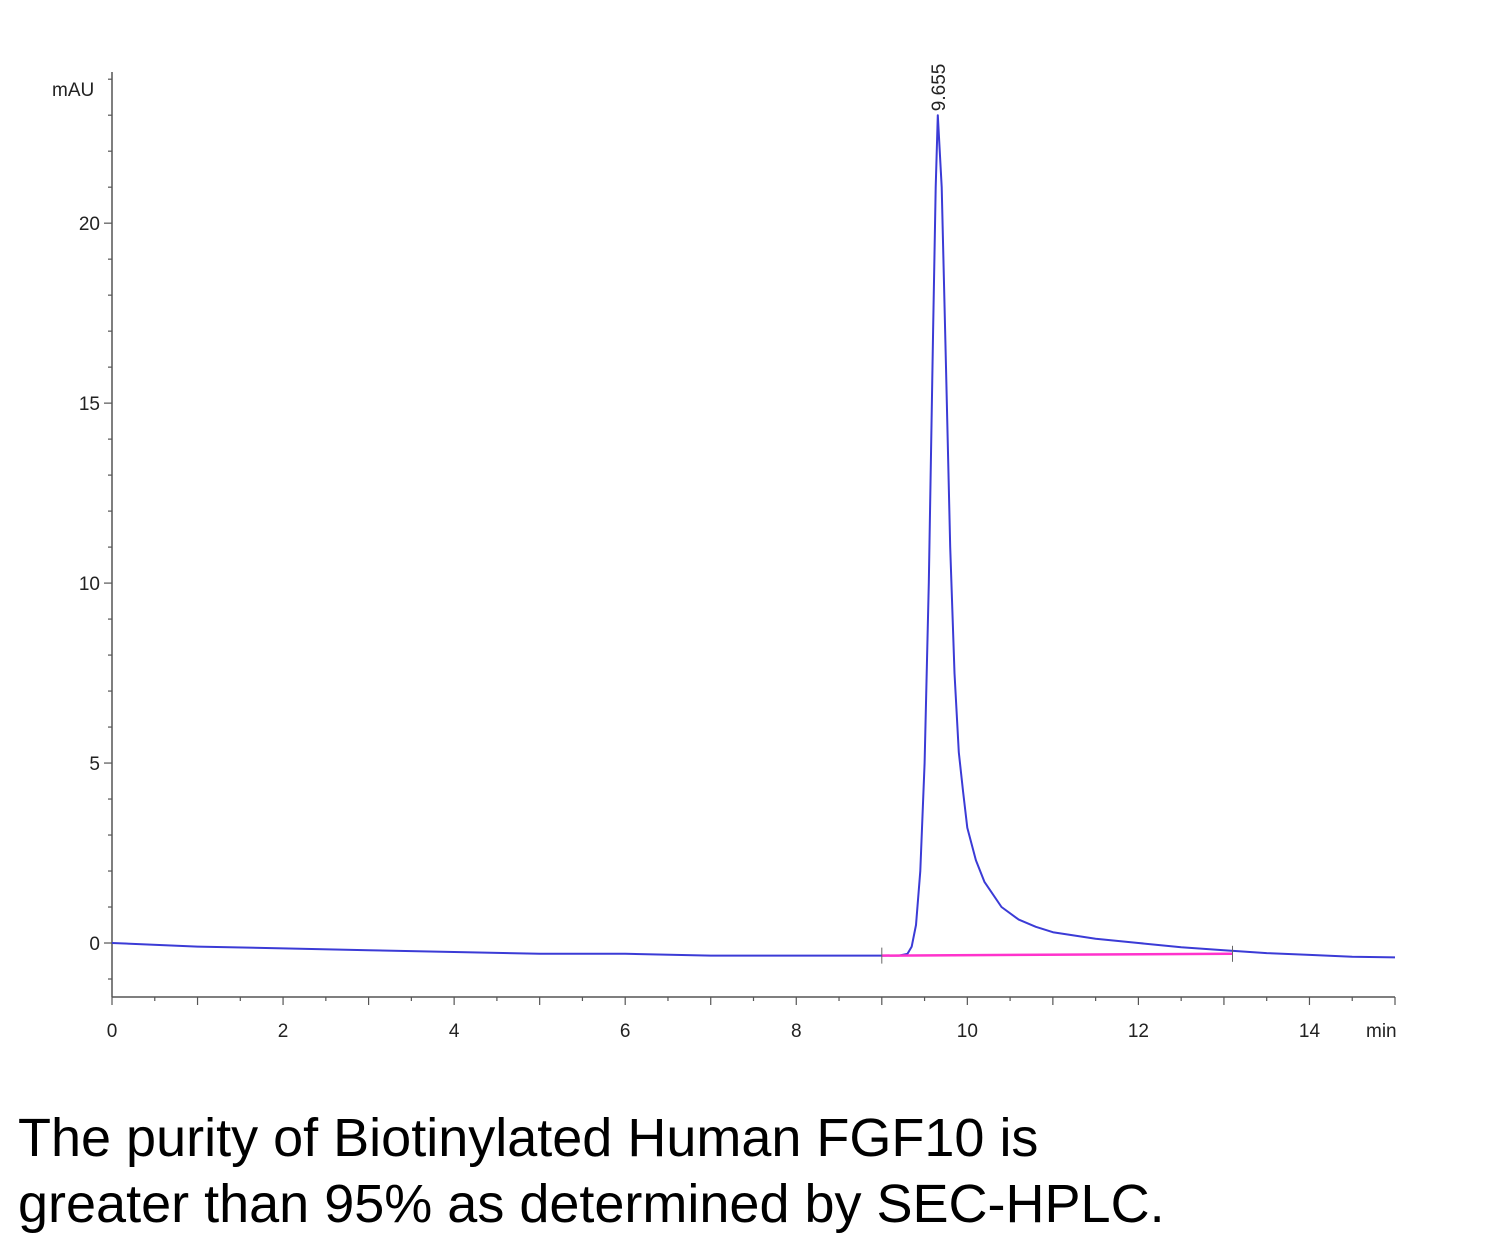  What do you see at coordinates (283, 1031) in the screenshot?
I see `x-tick-label: 2` at bounding box center [283, 1031].